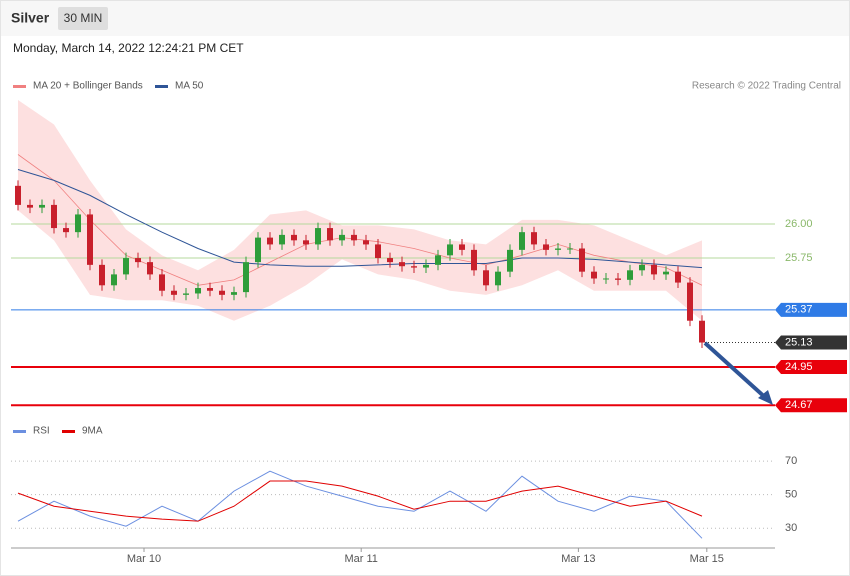  What do you see at coordinates (799, 342) in the screenshot?
I see `level-label: 25.13` at bounding box center [799, 342].